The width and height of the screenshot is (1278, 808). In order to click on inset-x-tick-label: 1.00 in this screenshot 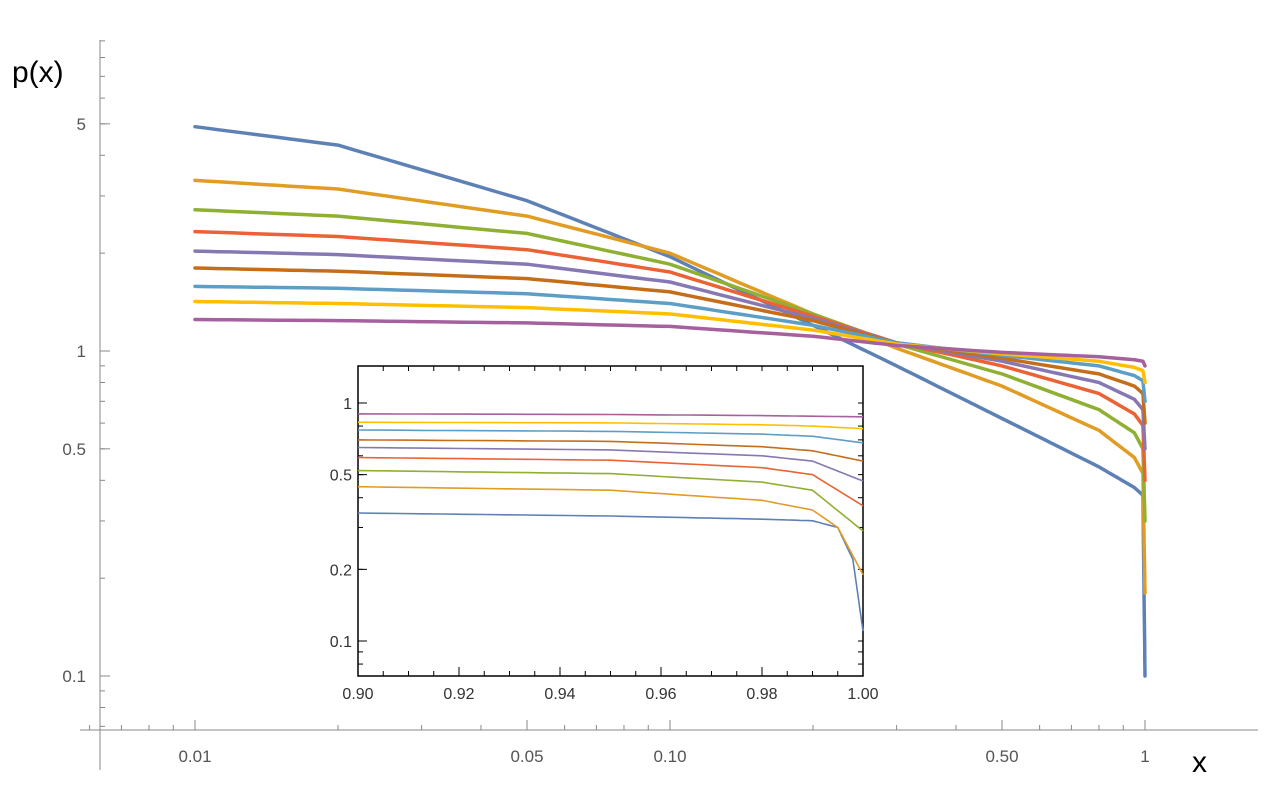, I will do `click(862, 694)`.